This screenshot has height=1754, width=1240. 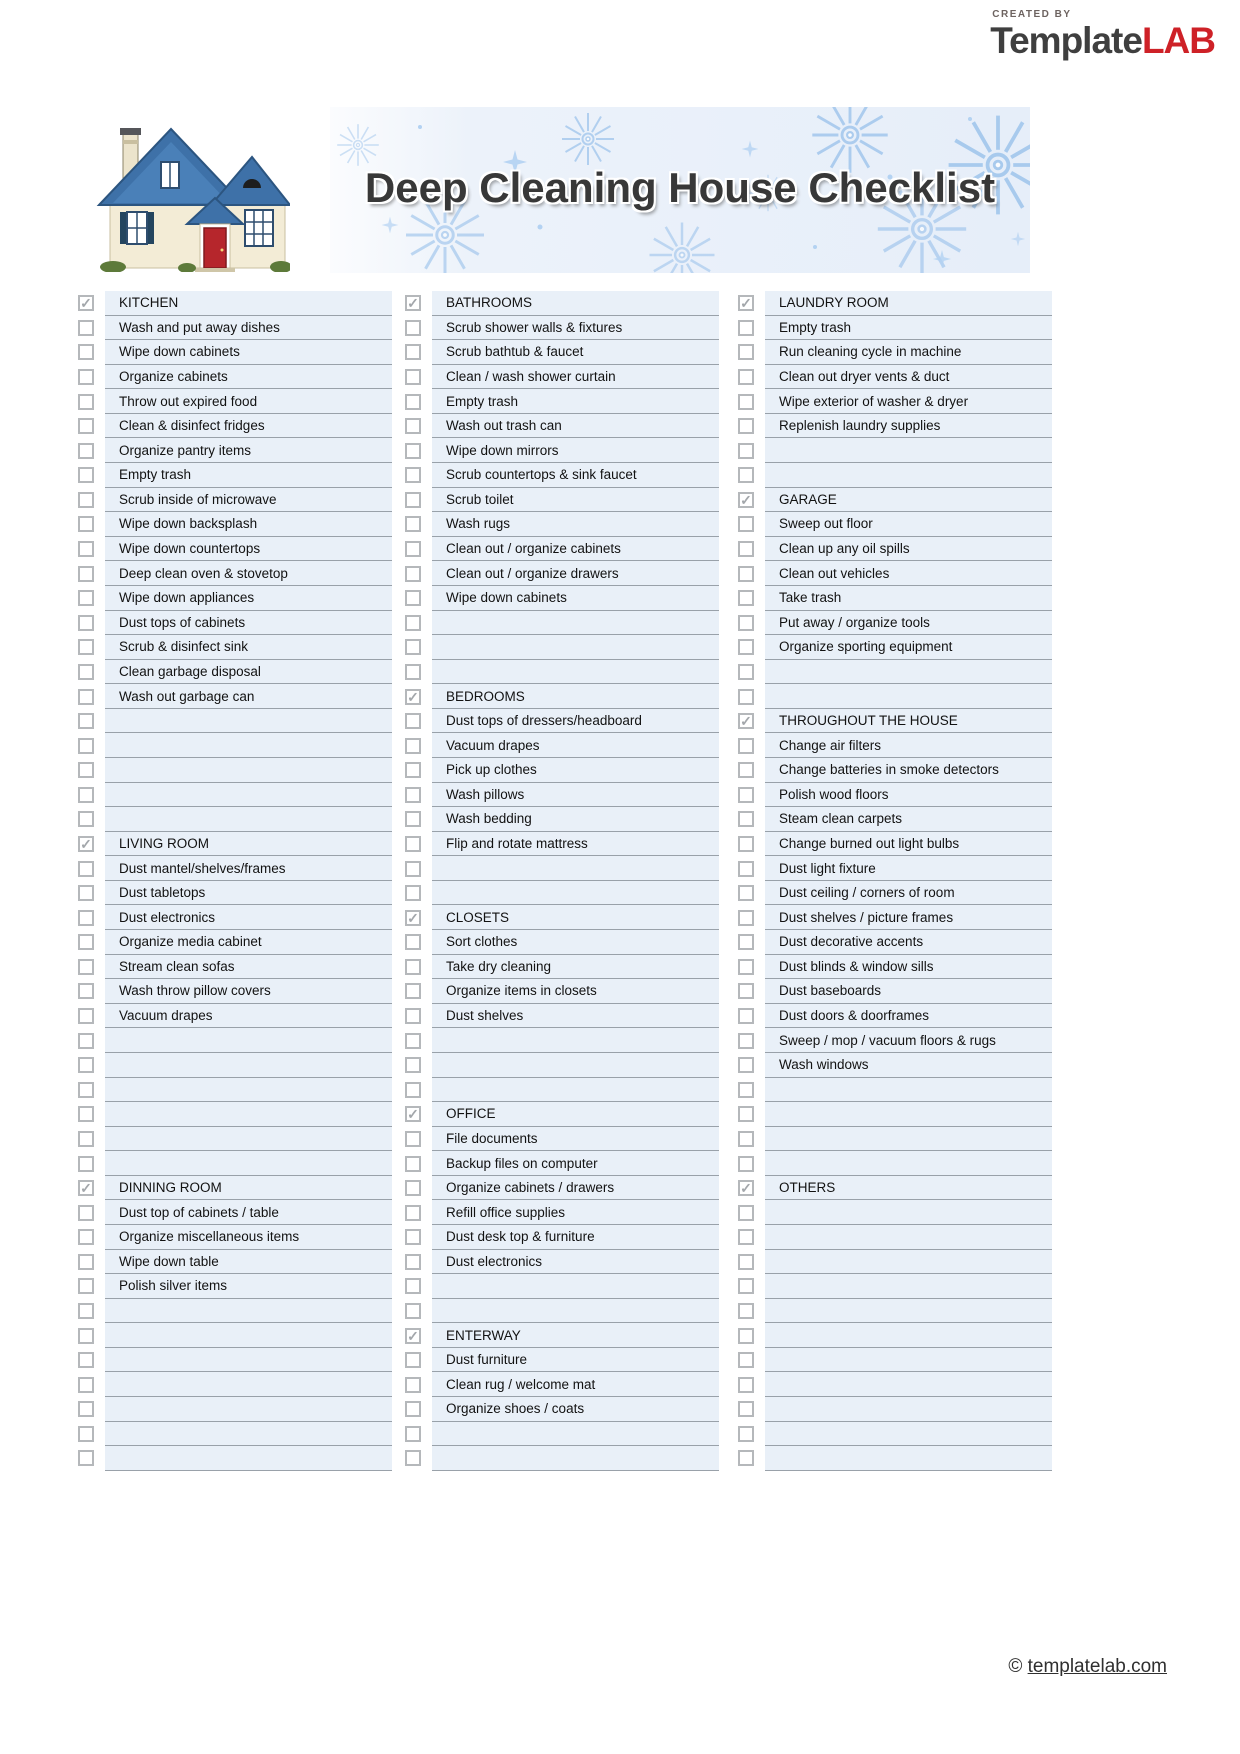 What do you see at coordinates (1097, 1666) in the screenshot?
I see `footer-site-text: templatelab.com` at bounding box center [1097, 1666].